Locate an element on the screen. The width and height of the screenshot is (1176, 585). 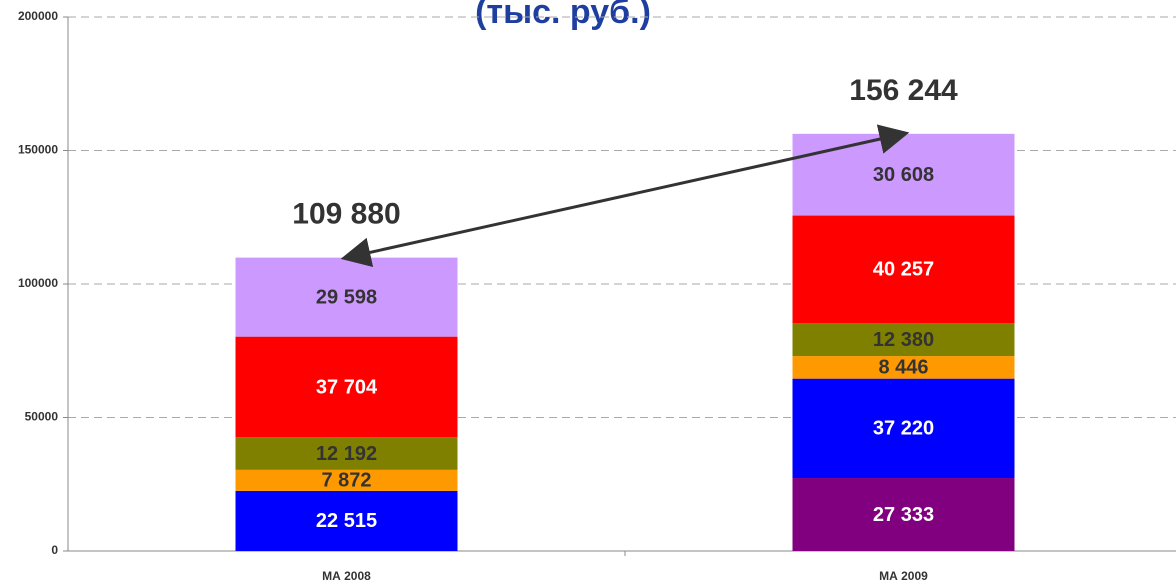
value-label: 27 333 is located at coordinates (903, 515).